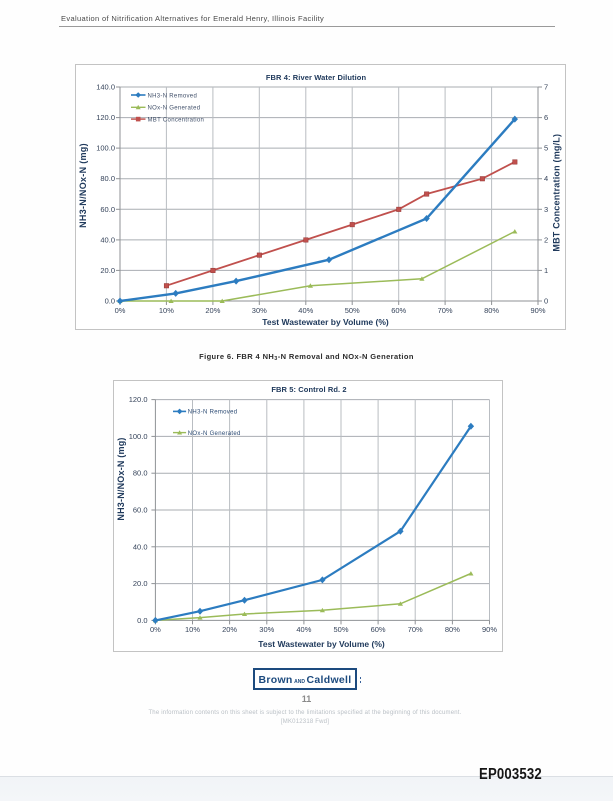 The width and height of the screenshot is (613, 801). What do you see at coordinates (546, 87) in the screenshot?
I see `svg-text: 7` at bounding box center [546, 87].